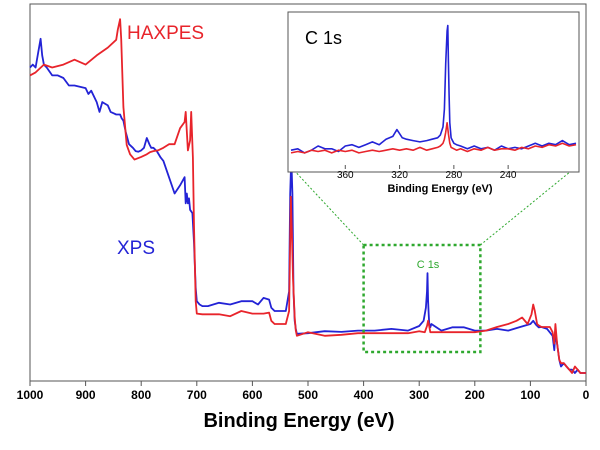  Describe the element at coordinates (530, 395) in the screenshot. I see `x-tick-label: 100` at that location.